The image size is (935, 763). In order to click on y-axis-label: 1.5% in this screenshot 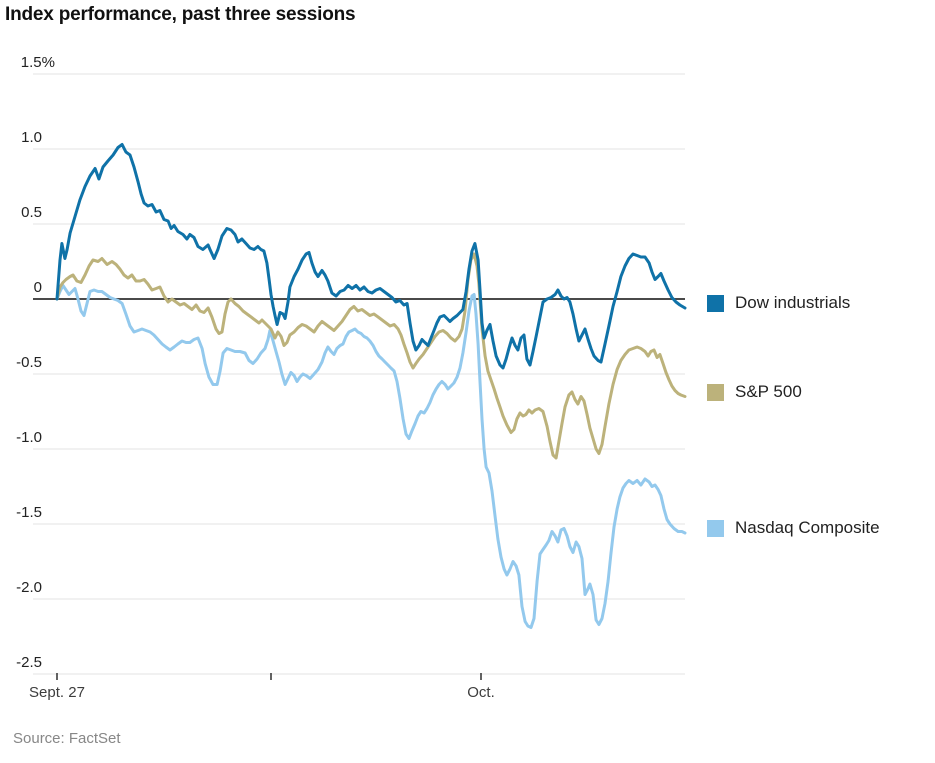, I will do `click(37, 62)`.